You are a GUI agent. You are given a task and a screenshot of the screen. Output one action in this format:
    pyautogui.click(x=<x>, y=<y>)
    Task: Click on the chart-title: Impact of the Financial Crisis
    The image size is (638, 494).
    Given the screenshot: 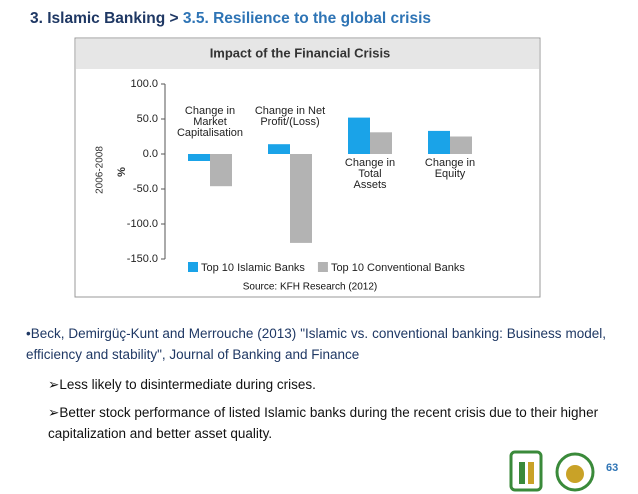 What is the action you would take?
    pyautogui.click(x=300, y=52)
    